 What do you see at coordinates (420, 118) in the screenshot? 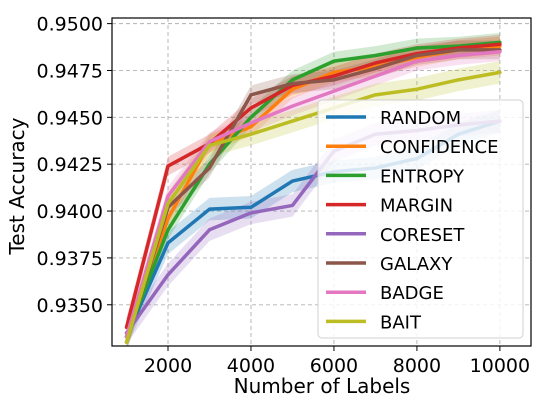
I see `legend-label-random: RANDOM` at bounding box center [420, 118].